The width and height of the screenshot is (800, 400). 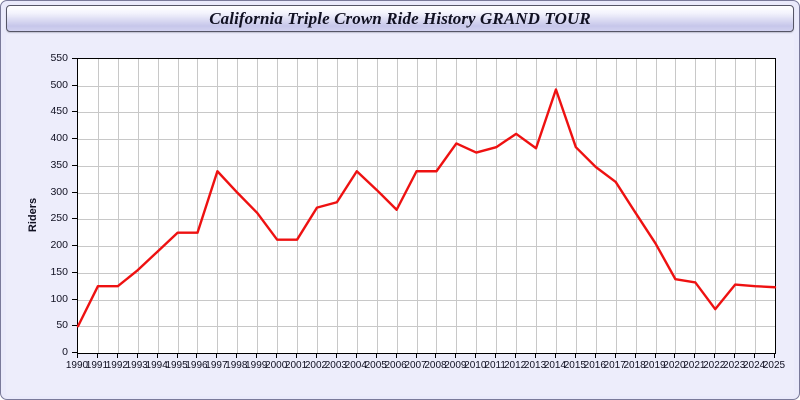 I want to click on x-tick-label: 1996, so click(x=196, y=365).